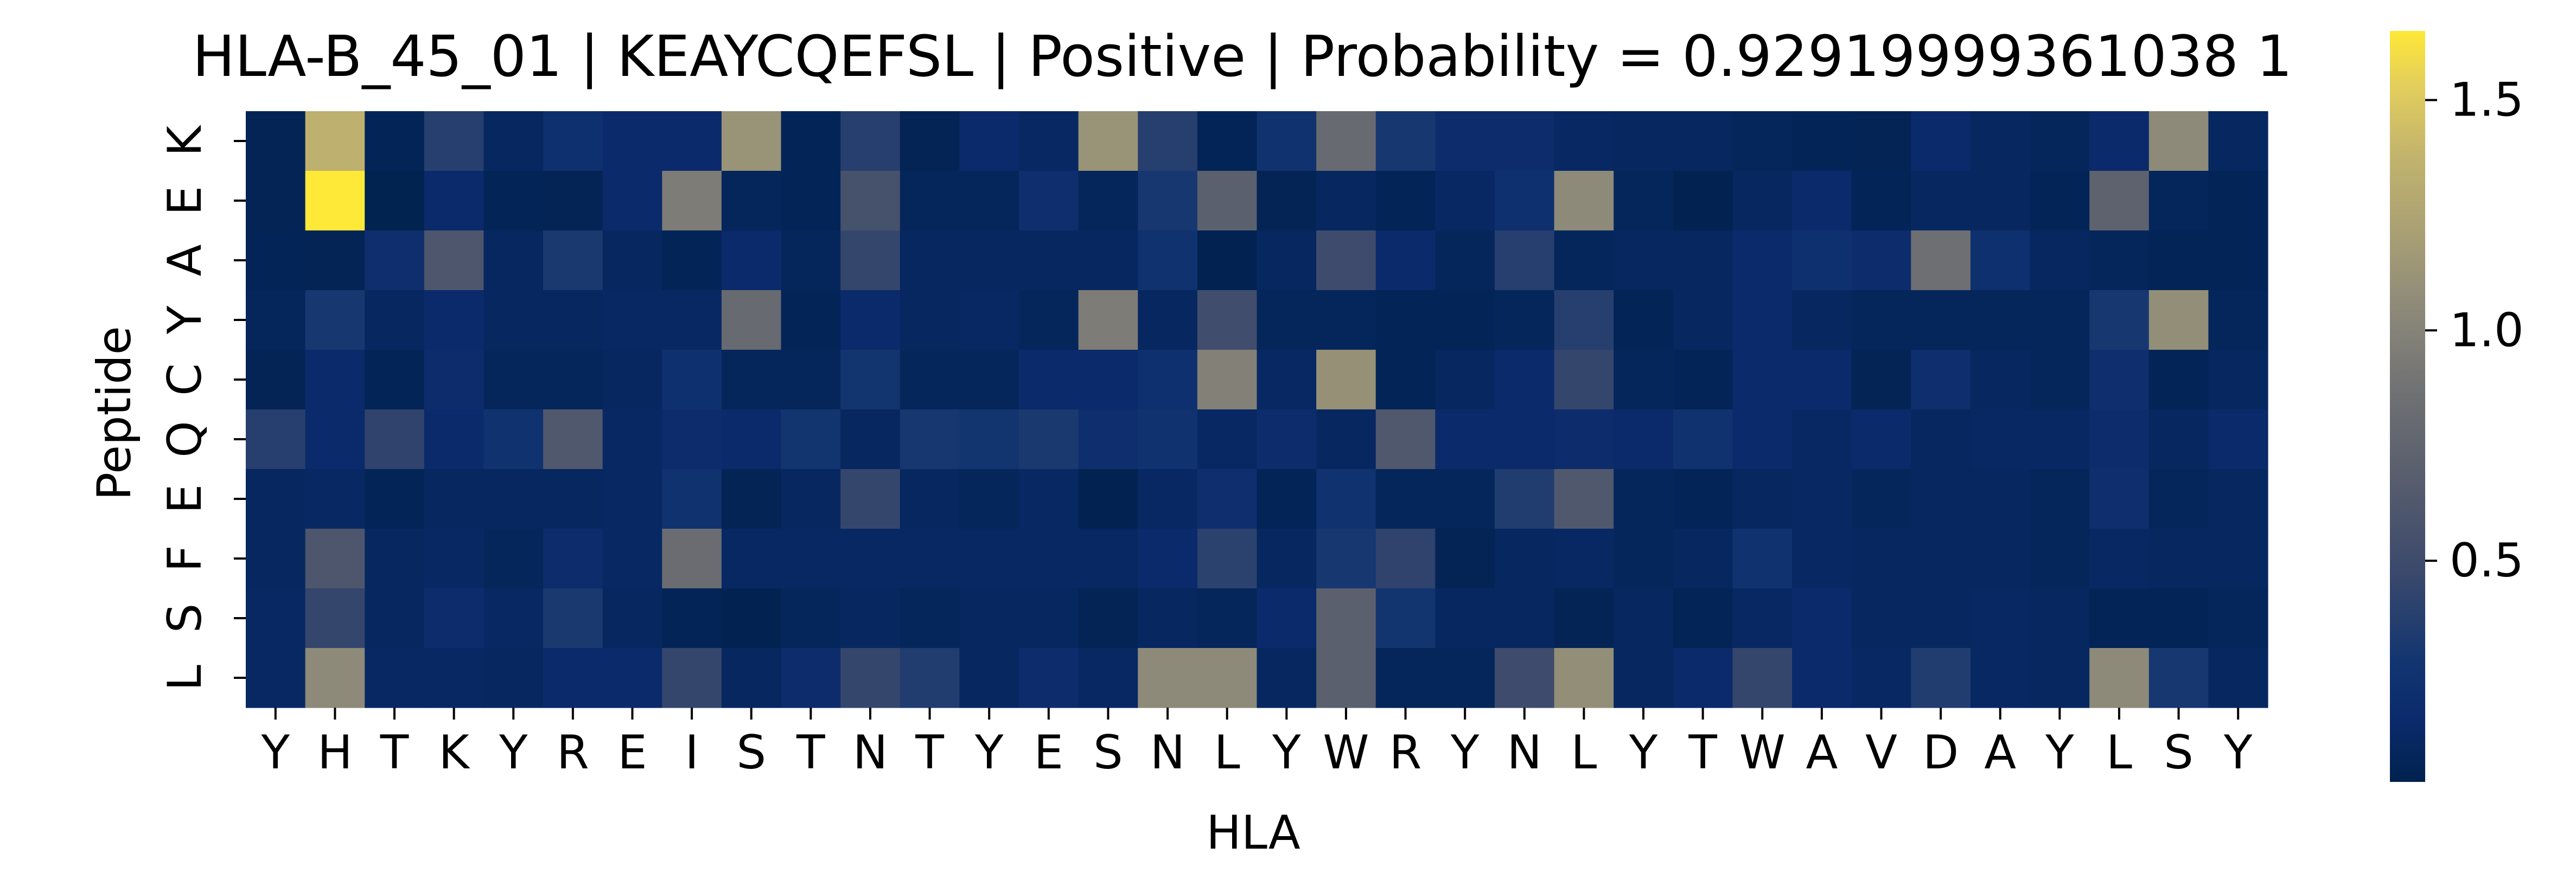 This screenshot has height=892, width=2576. I want to click on x-tick-label: N, so click(870, 753).